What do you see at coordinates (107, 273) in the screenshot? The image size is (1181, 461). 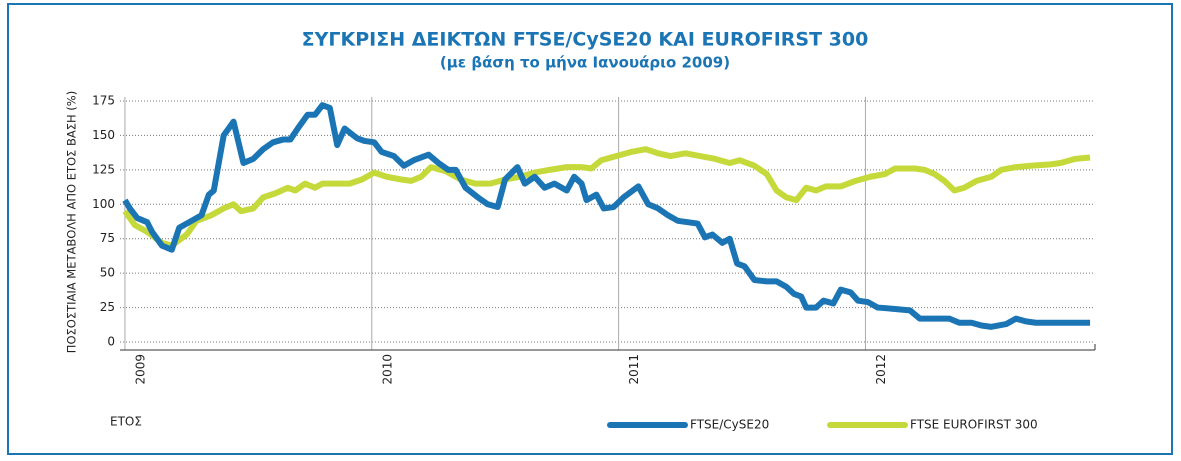 I see `y-tick-label: 50` at bounding box center [107, 273].